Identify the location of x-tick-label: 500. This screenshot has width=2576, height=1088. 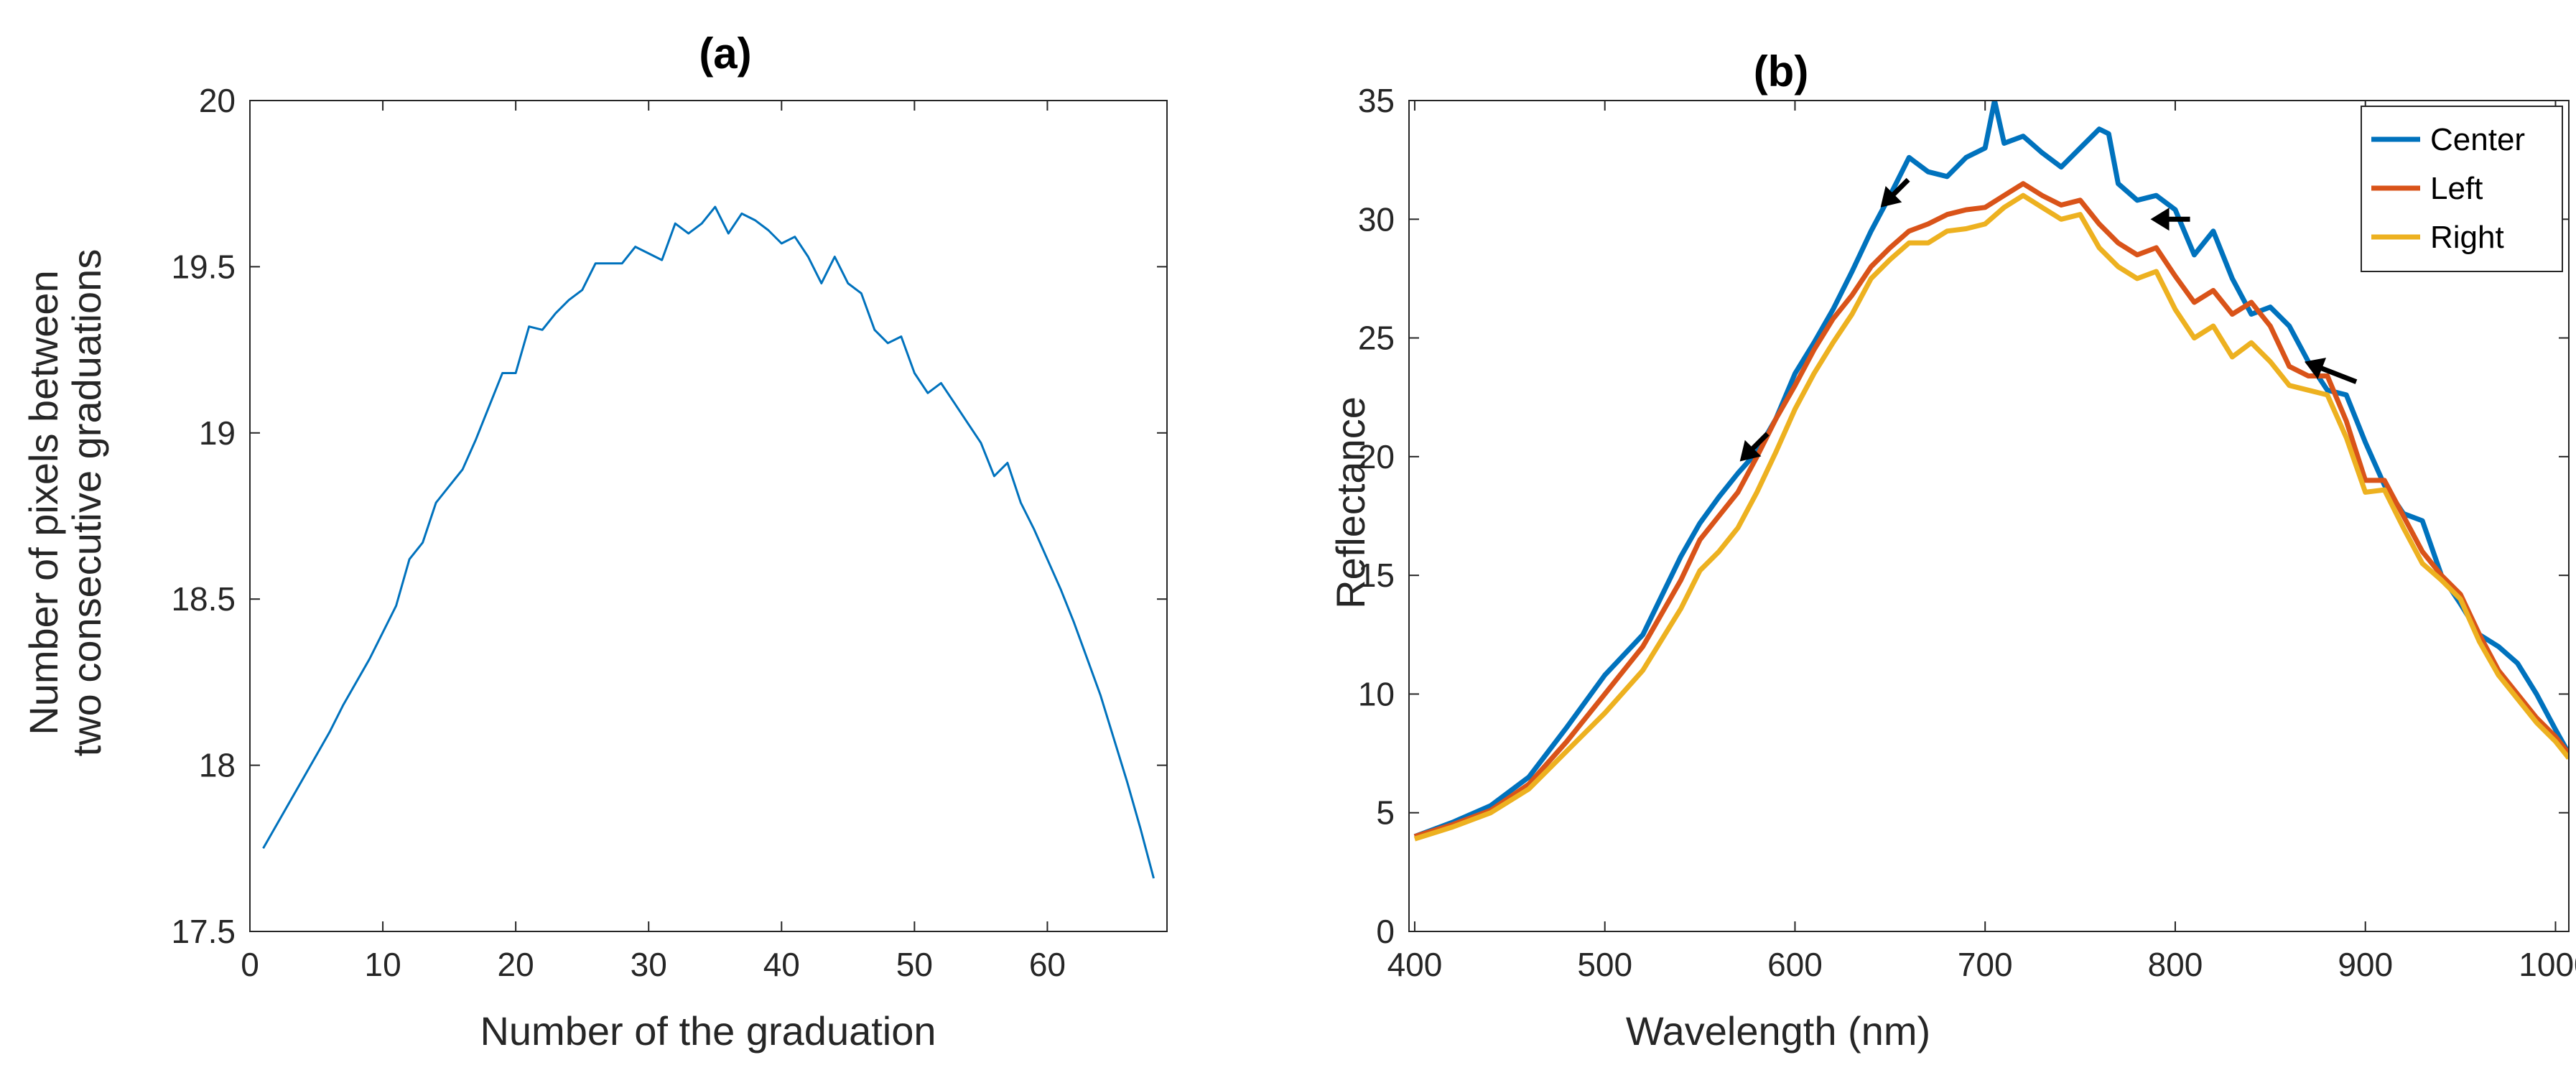
(1605, 965).